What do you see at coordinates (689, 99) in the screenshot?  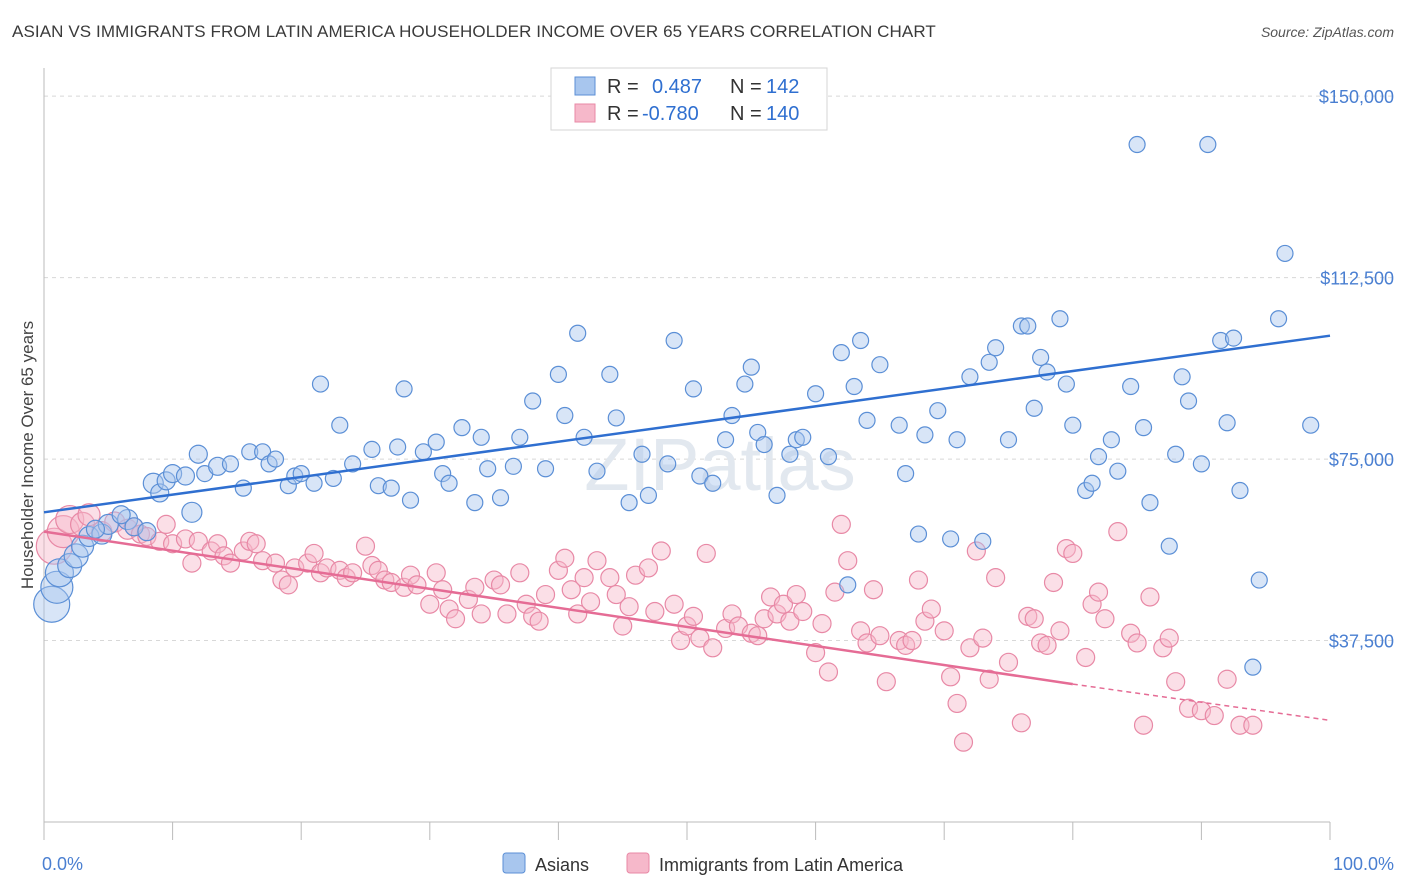 I see `top-legend: R = 0.487 N = 142 R = -0.780 N = 140` at bounding box center [689, 99].